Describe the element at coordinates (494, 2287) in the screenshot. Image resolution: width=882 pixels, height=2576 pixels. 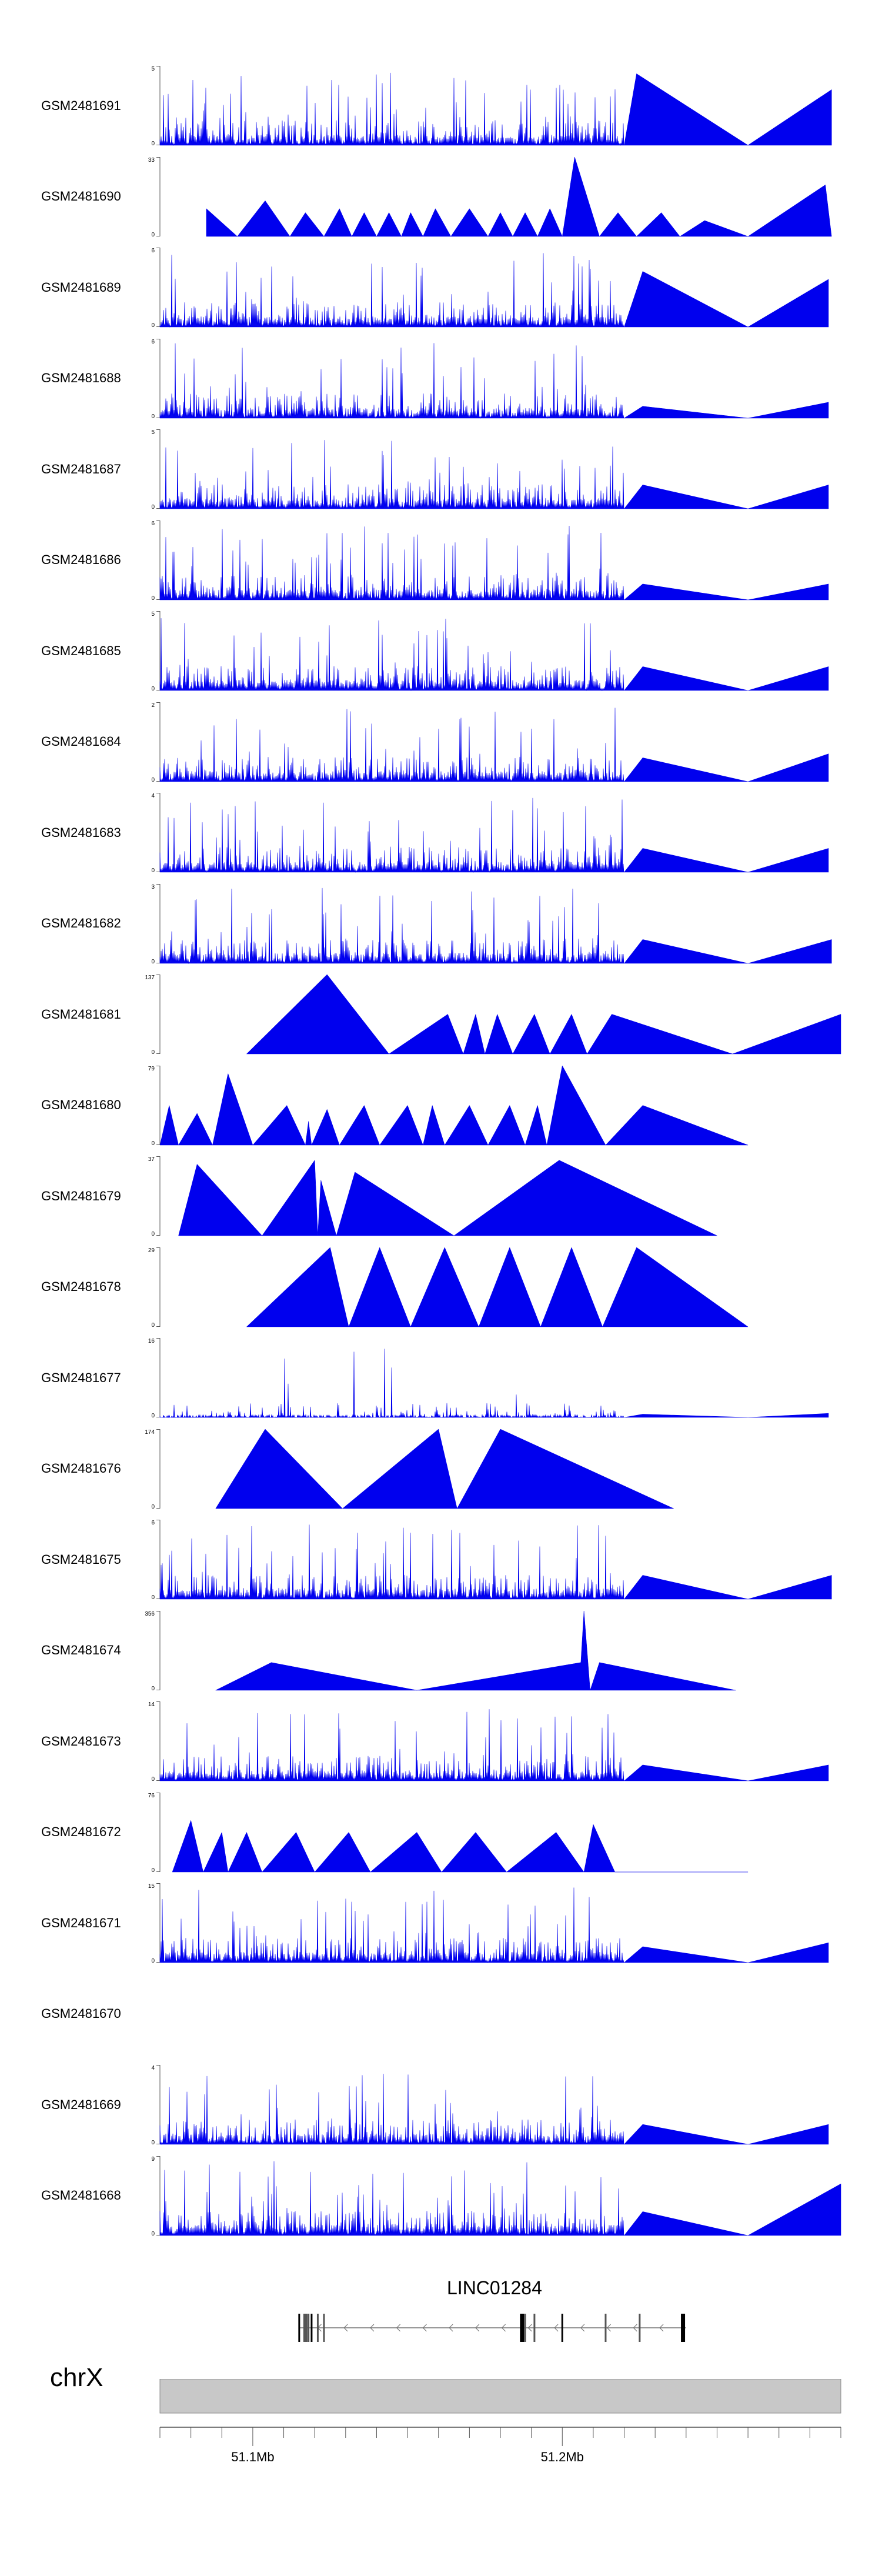
I see `gene-name-label: LINC01284` at that location.